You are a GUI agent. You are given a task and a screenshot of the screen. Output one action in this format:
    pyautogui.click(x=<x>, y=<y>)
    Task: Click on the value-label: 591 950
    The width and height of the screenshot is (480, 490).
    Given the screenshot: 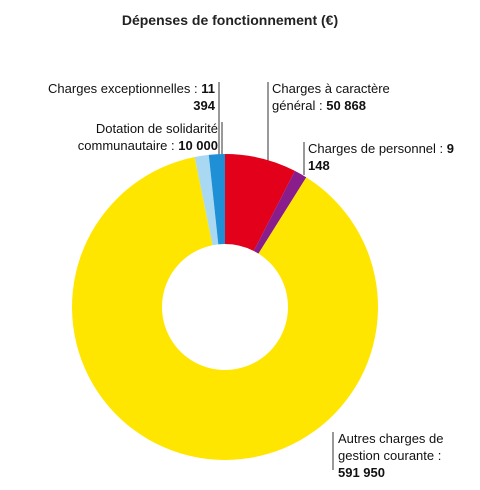 What is the action you would take?
    pyautogui.click(x=361, y=472)
    